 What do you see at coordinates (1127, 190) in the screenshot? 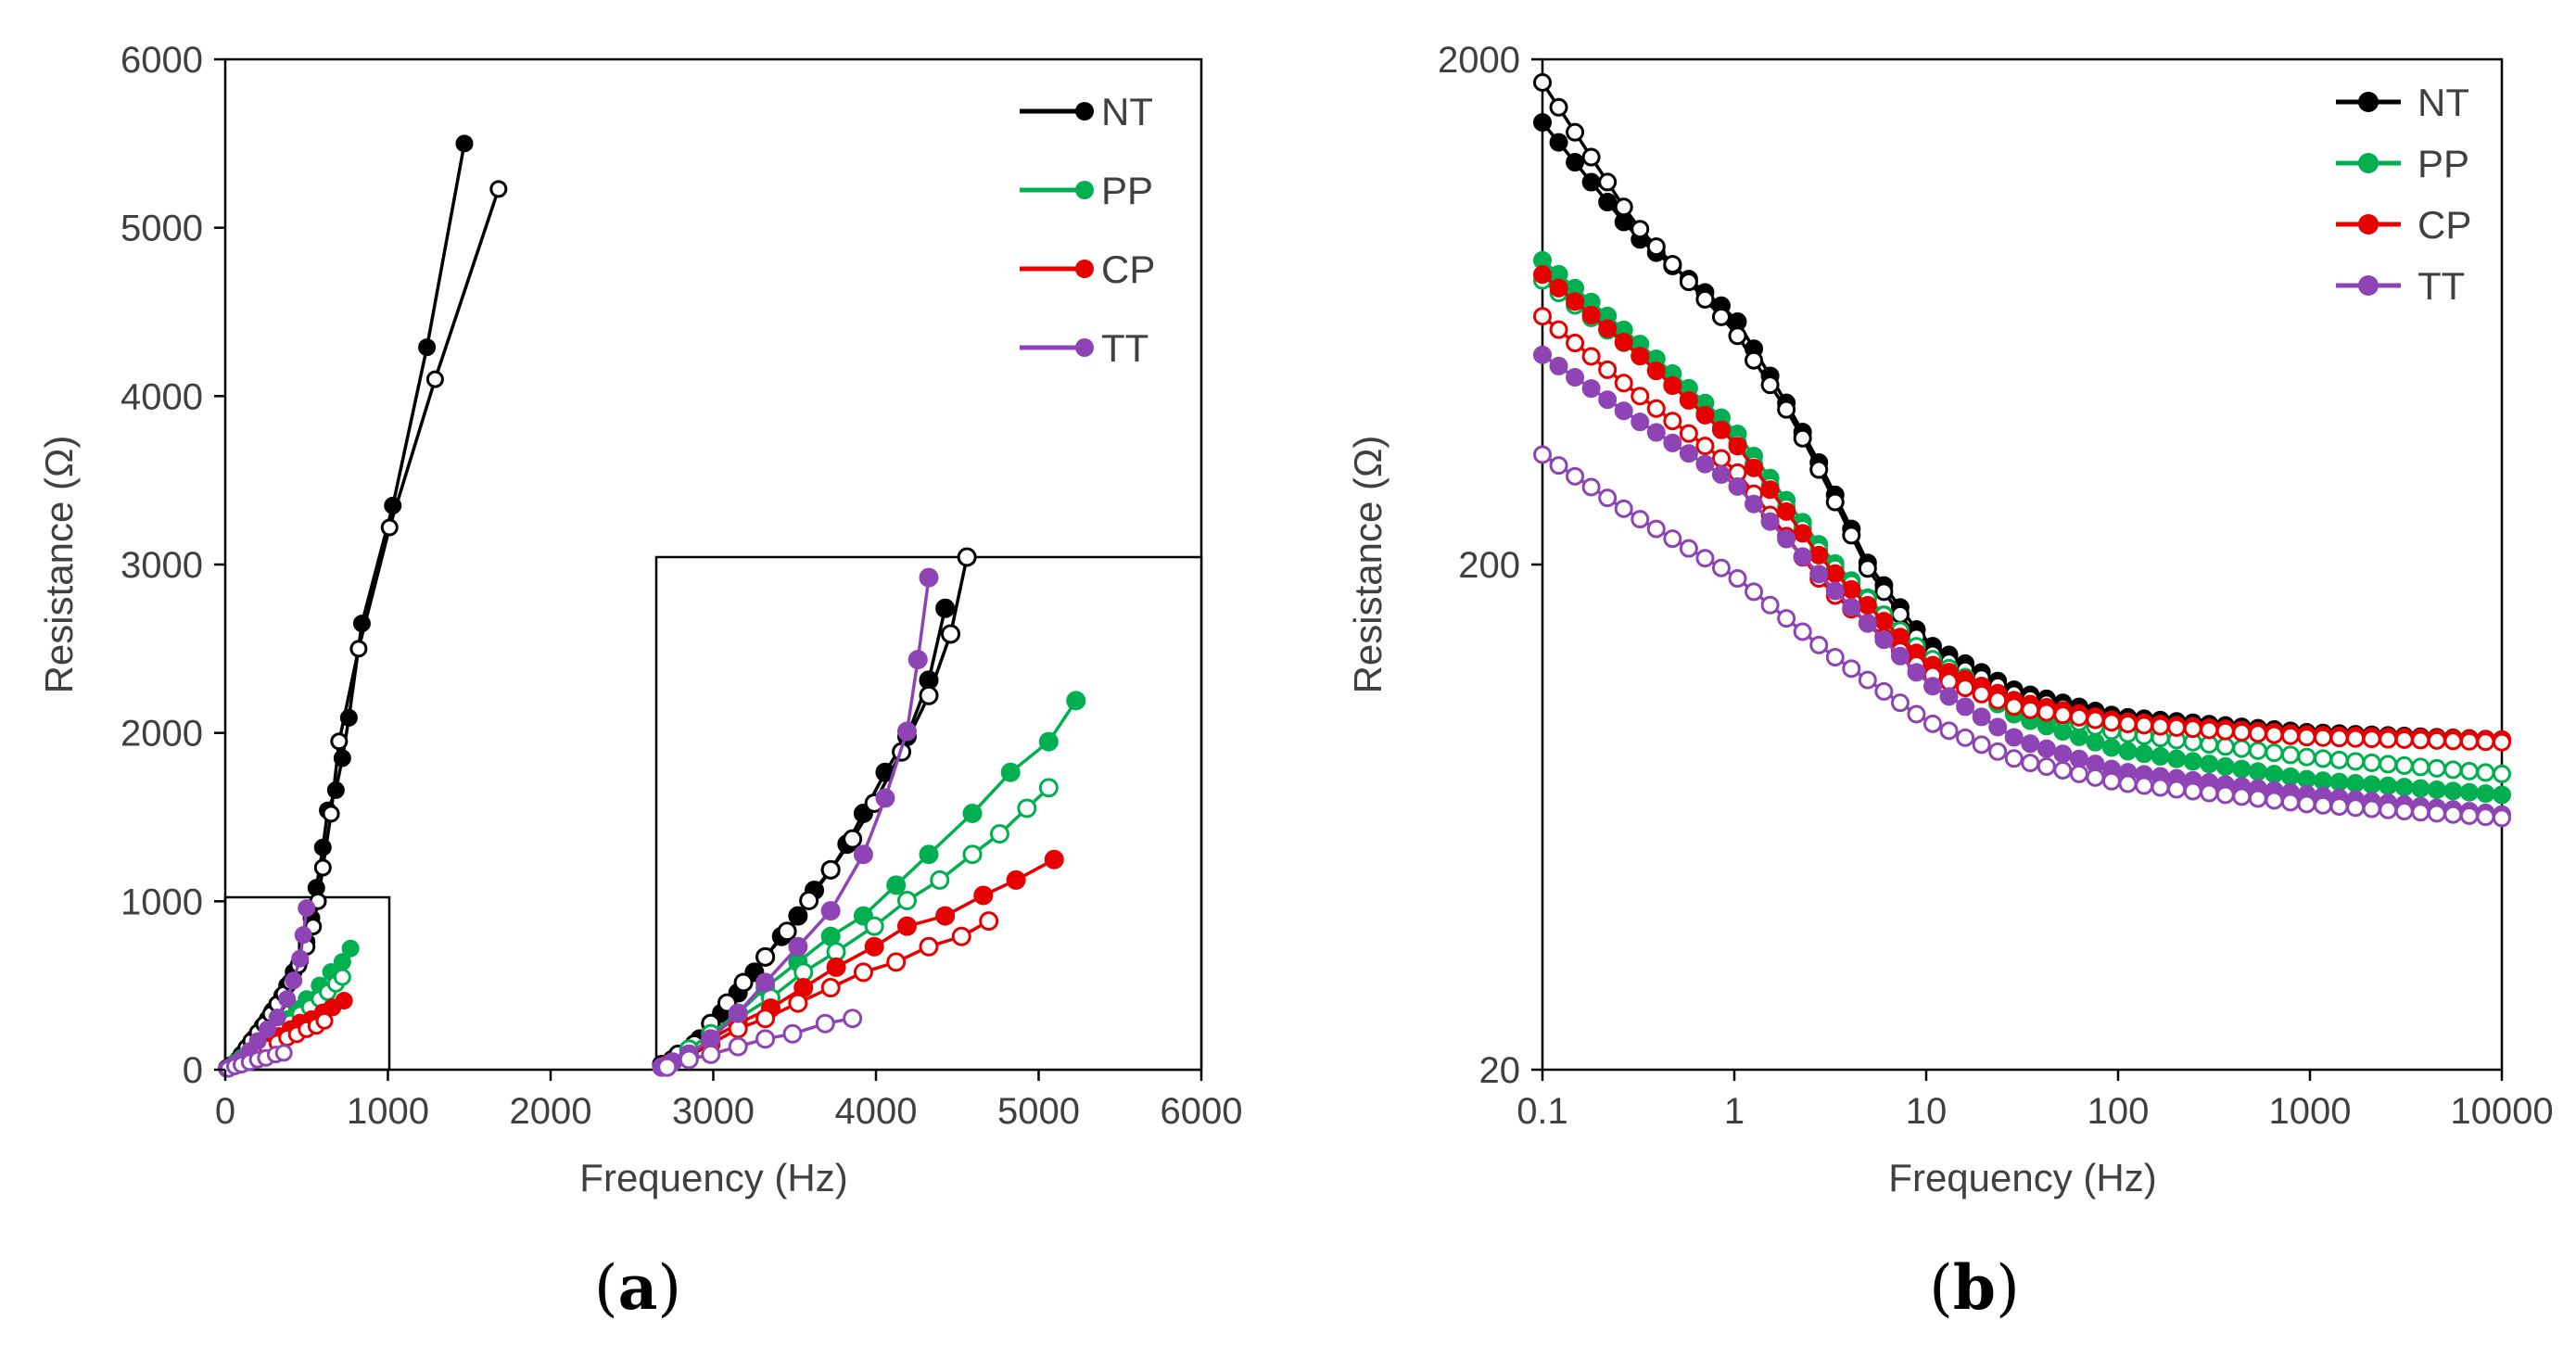
I see `legend-label-pp: PP` at bounding box center [1127, 190].